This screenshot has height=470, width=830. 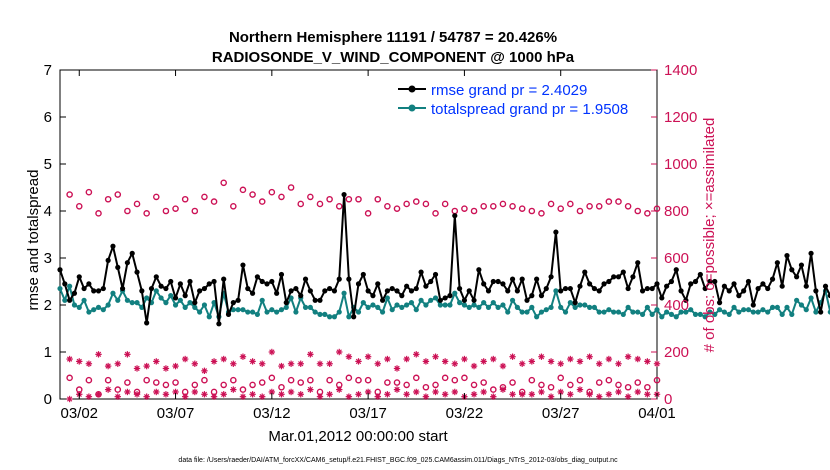 What do you see at coordinates (48, 164) in the screenshot?
I see `left-tick-label: 5` at bounding box center [48, 164].